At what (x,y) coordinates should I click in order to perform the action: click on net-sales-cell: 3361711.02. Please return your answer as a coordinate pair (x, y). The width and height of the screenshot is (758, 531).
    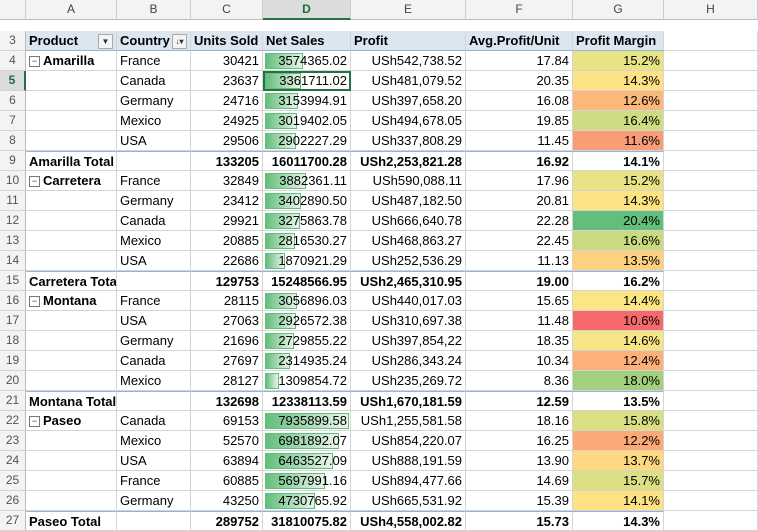
    Looking at the image, I should click on (307, 81).